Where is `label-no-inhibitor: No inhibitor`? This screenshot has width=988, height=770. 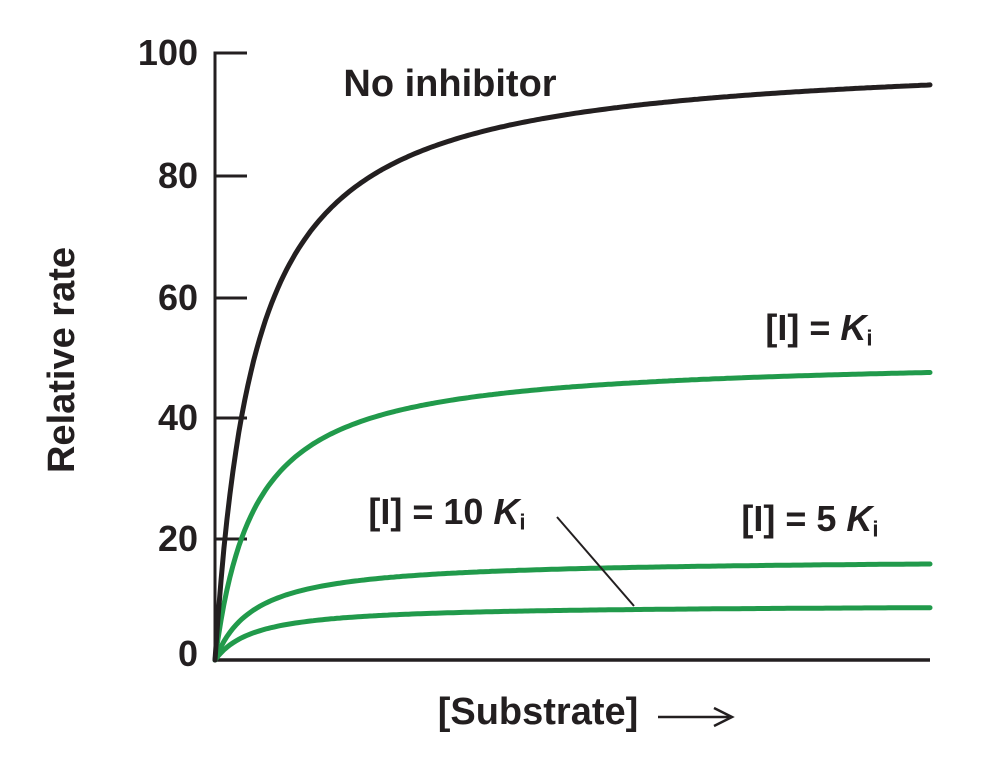 label-no-inhibitor: No inhibitor is located at coordinates (450, 84).